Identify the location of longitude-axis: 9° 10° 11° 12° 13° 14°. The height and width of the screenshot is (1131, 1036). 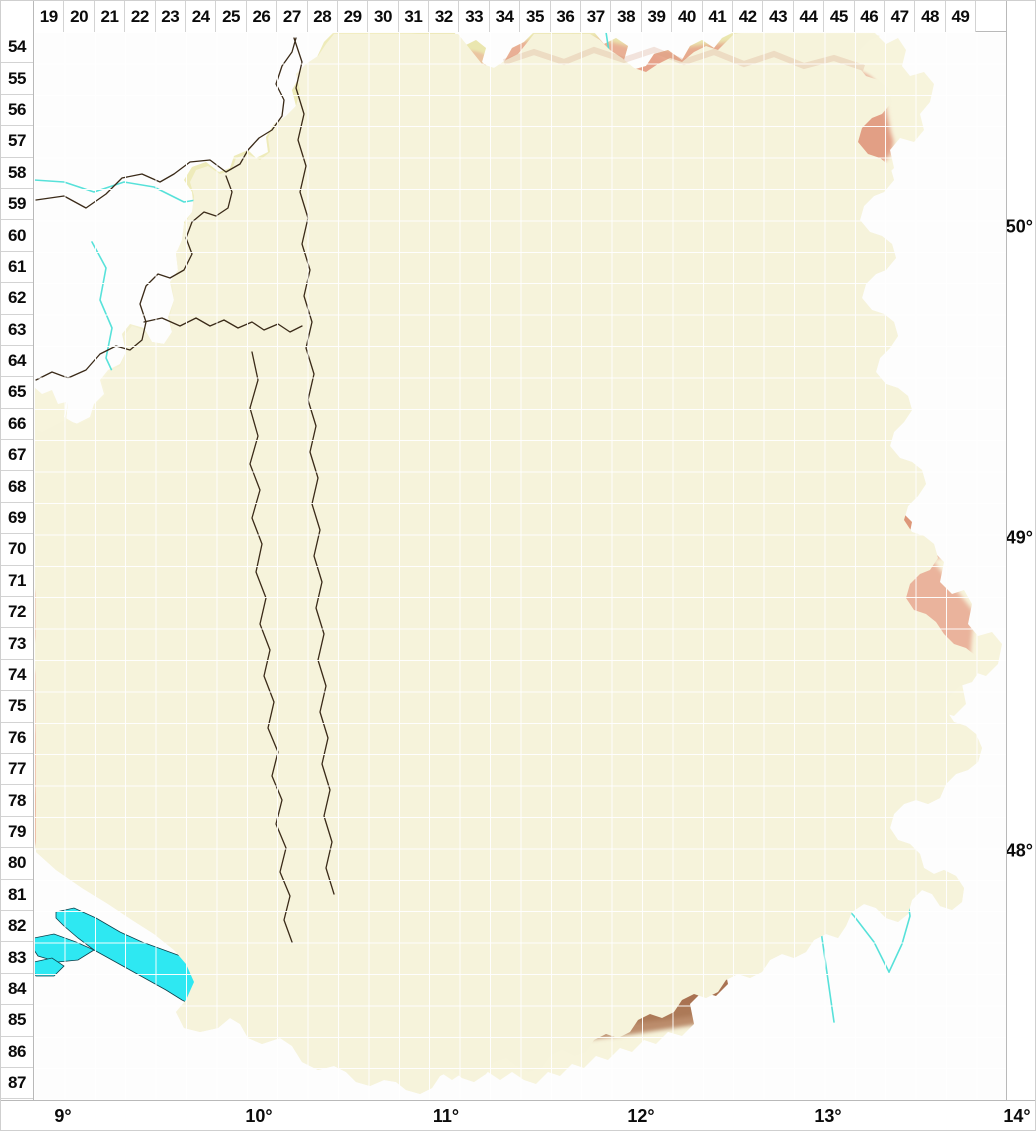
(518, 1115).